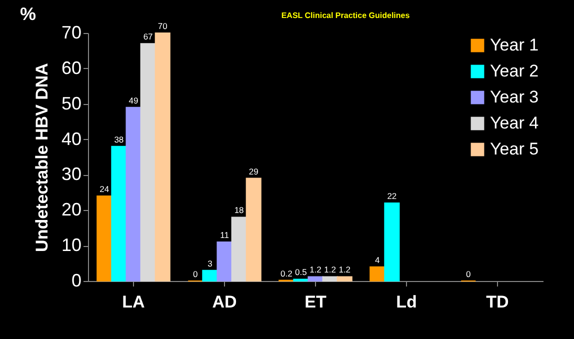  Describe the element at coordinates (377, 259) in the screenshot. I see `data-label: 4` at that location.